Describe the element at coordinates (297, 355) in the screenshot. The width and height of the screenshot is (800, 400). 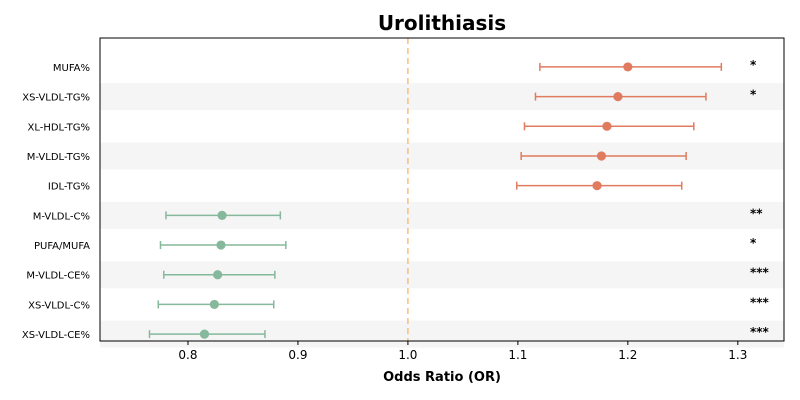
I see `x-tick-label: 0.9` at that location.